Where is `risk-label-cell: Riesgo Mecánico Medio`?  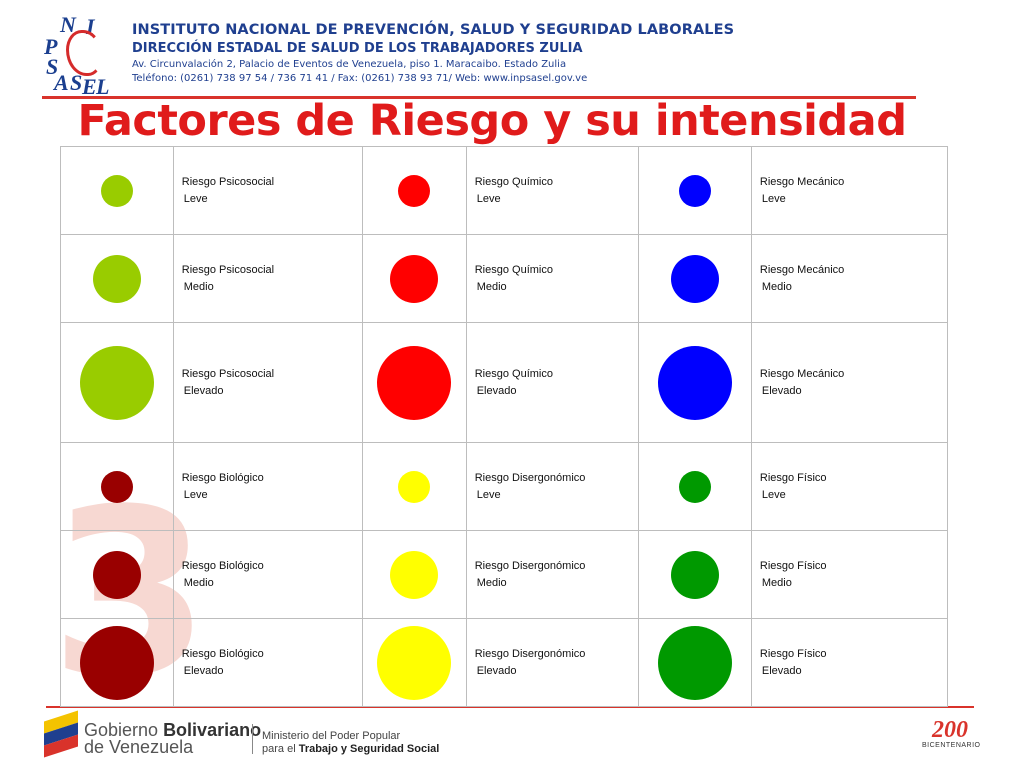 risk-label-cell: Riesgo Mecánico Medio is located at coordinates (849, 278).